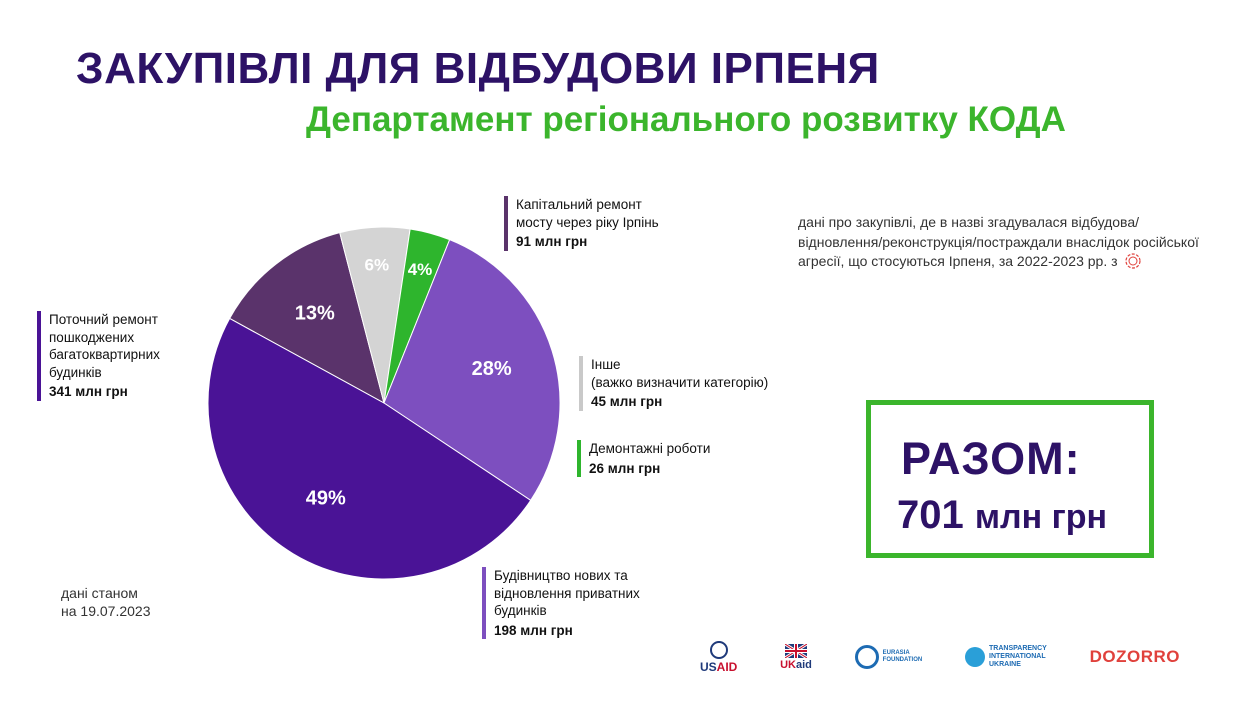 The height and width of the screenshot is (703, 1250). I want to click on usaid-logo-text: USAID, so click(718, 667).